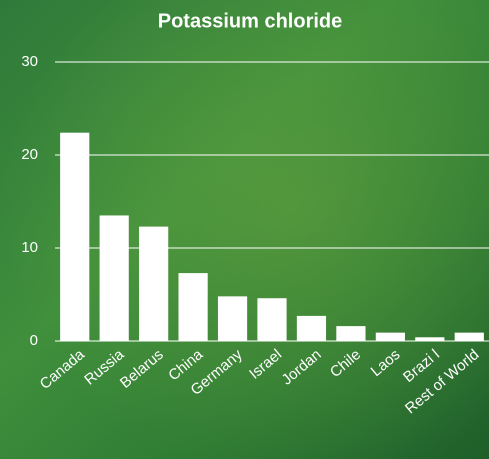 The image size is (489, 459). What do you see at coordinates (34, 340) in the screenshot?
I see `y-tick-label: 0` at bounding box center [34, 340].